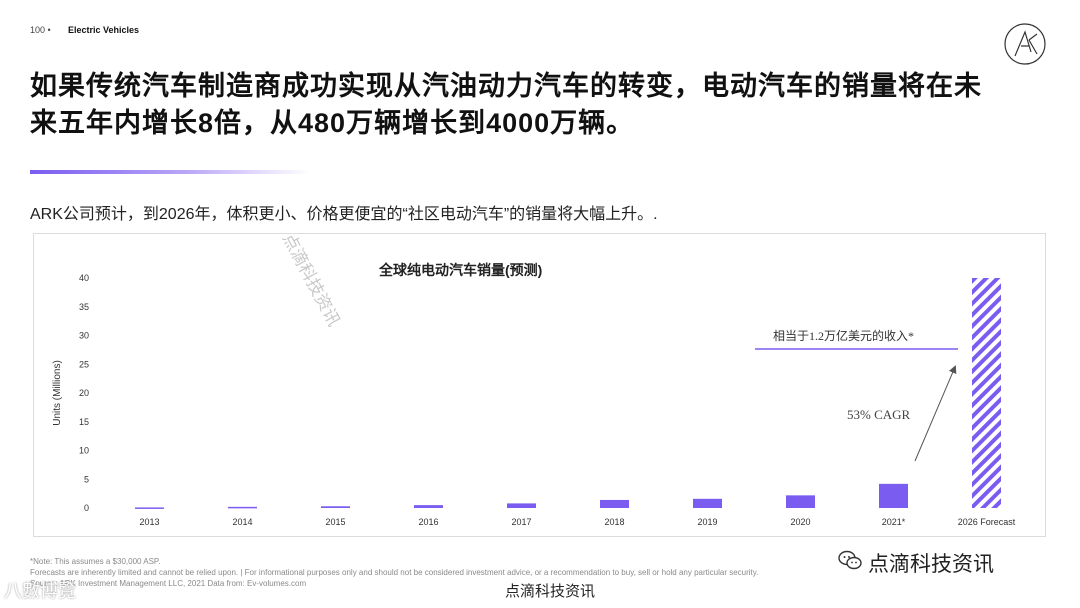  What do you see at coordinates (935, 413) in the screenshot?
I see `growth-arrow` at bounding box center [935, 413].